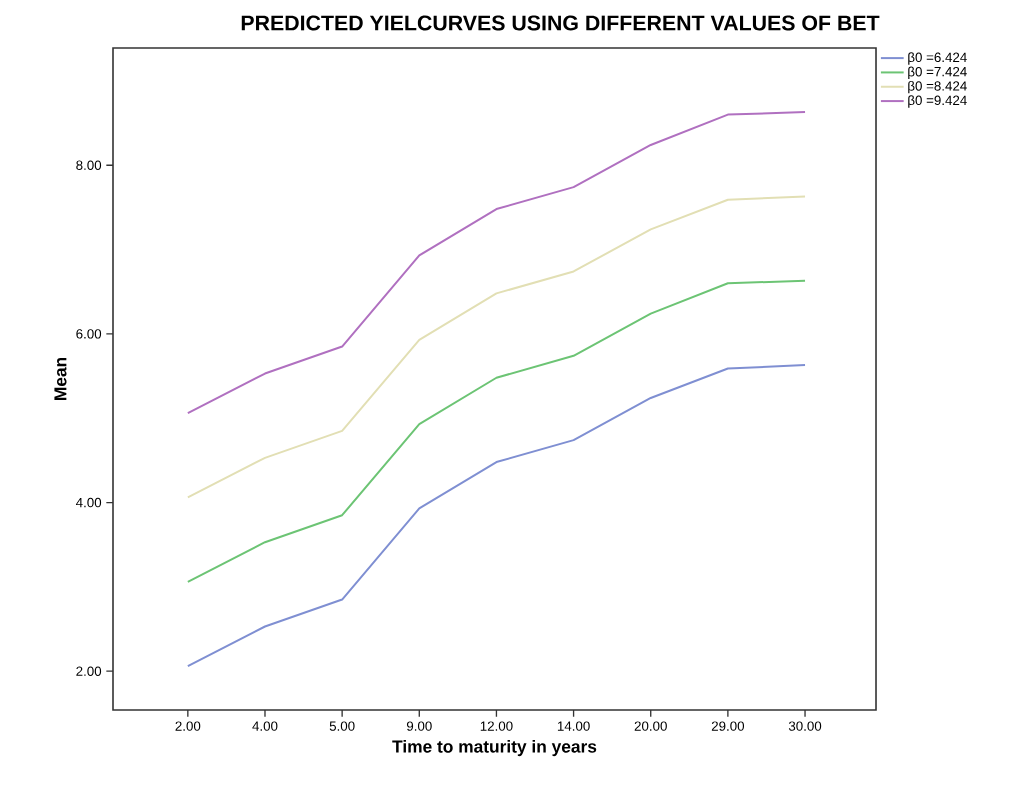  I want to click on x-tick-label: 4.00, so click(265, 726).